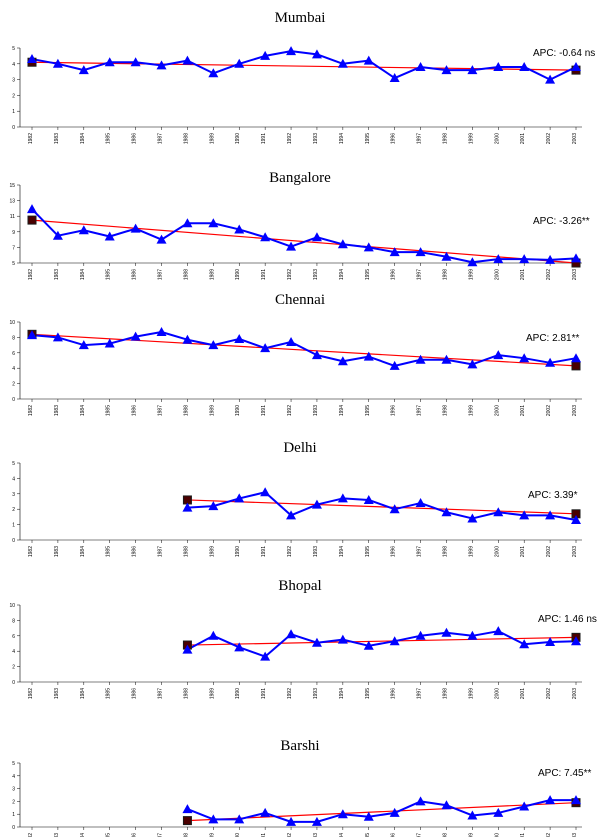 This screenshot has width=600, height=837. I want to click on x-tick-label: 1999, so click(471, 693).